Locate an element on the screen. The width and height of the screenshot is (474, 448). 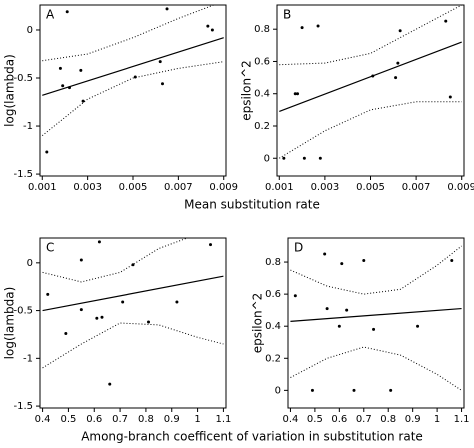
y-tick-label: 0.6 is located at coordinates (262, 61).